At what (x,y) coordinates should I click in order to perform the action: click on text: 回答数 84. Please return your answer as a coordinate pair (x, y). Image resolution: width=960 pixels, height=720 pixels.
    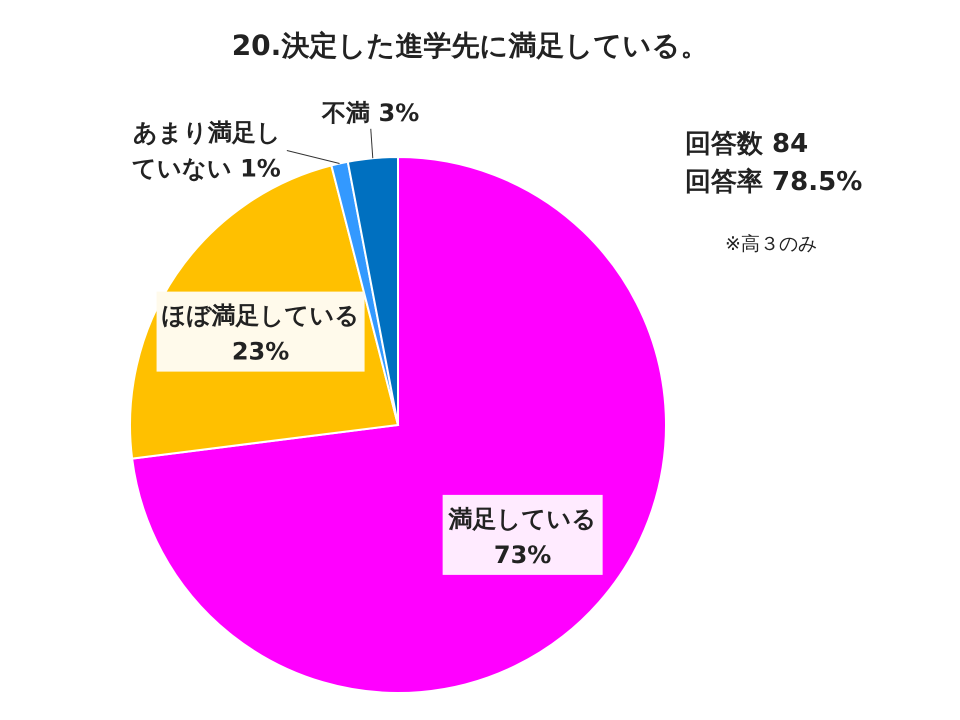
    Looking at the image, I should click on (746, 144).